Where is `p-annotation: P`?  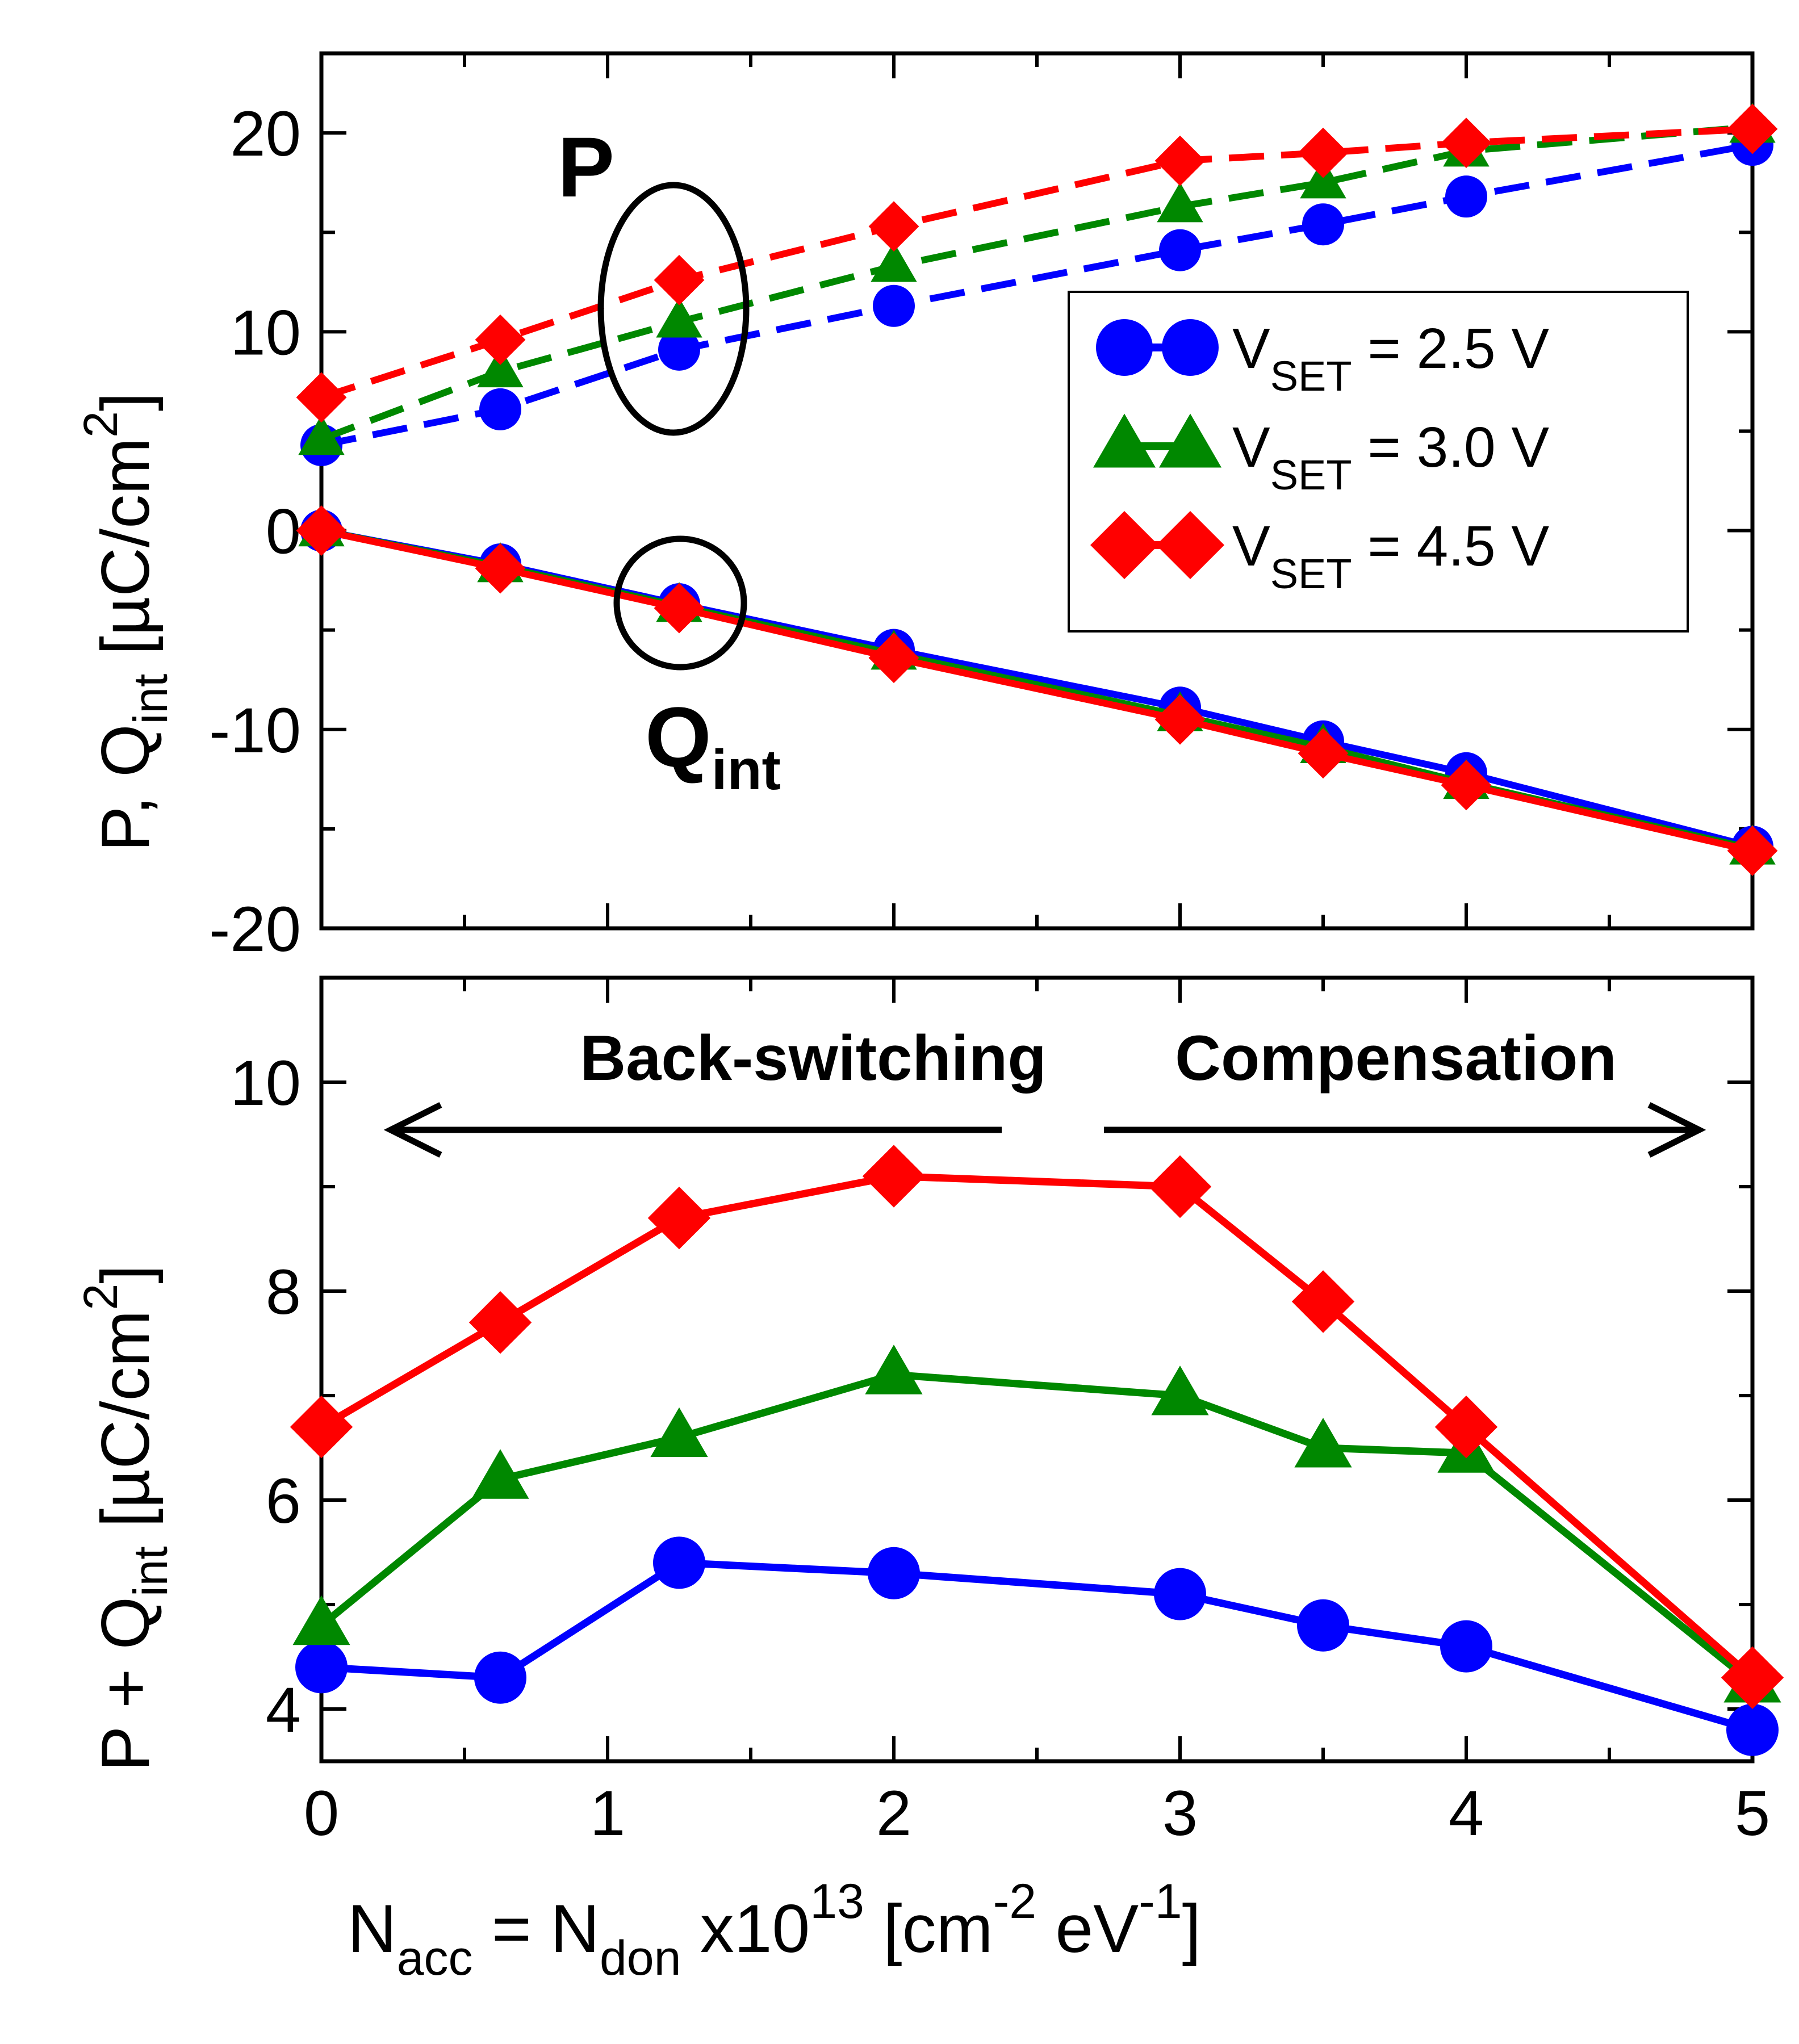 p-annotation: P is located at coordinates (586, 167).